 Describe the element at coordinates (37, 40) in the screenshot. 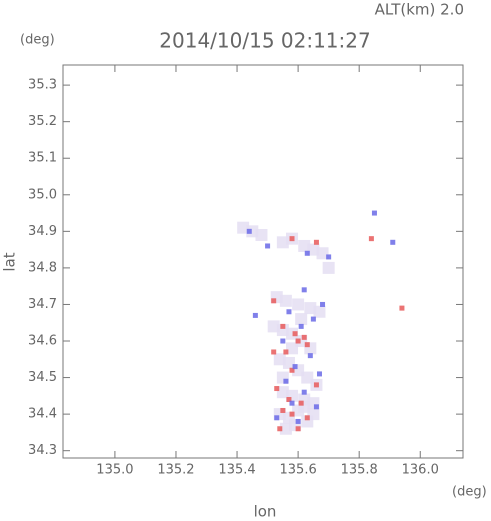

I see `y-unit: (deg)` at that location.